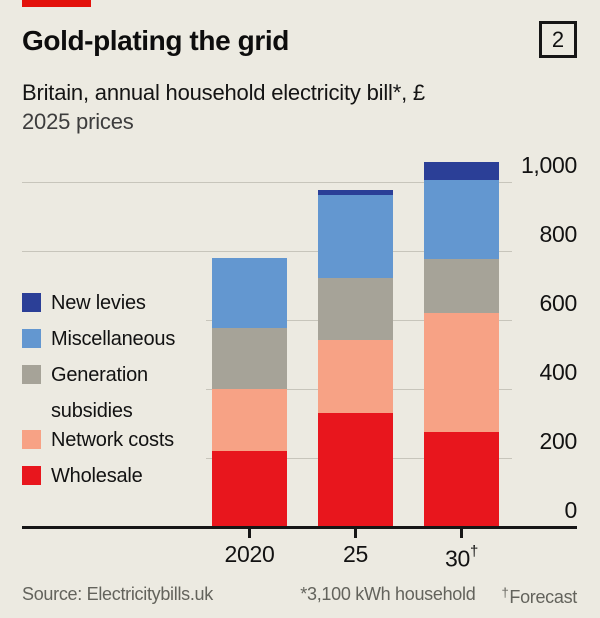 The image size is (600, 618). What do you see at coordinates (155, 40) in the screenshot?
I see `chart-title: Gold-plating the grid` at bounding box center [155, 40].